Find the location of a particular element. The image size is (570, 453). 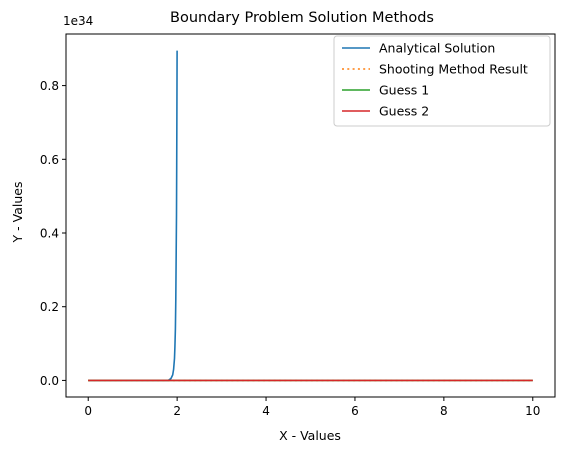

y-tick-label: 0.8 is located at coordinates (49, 86).